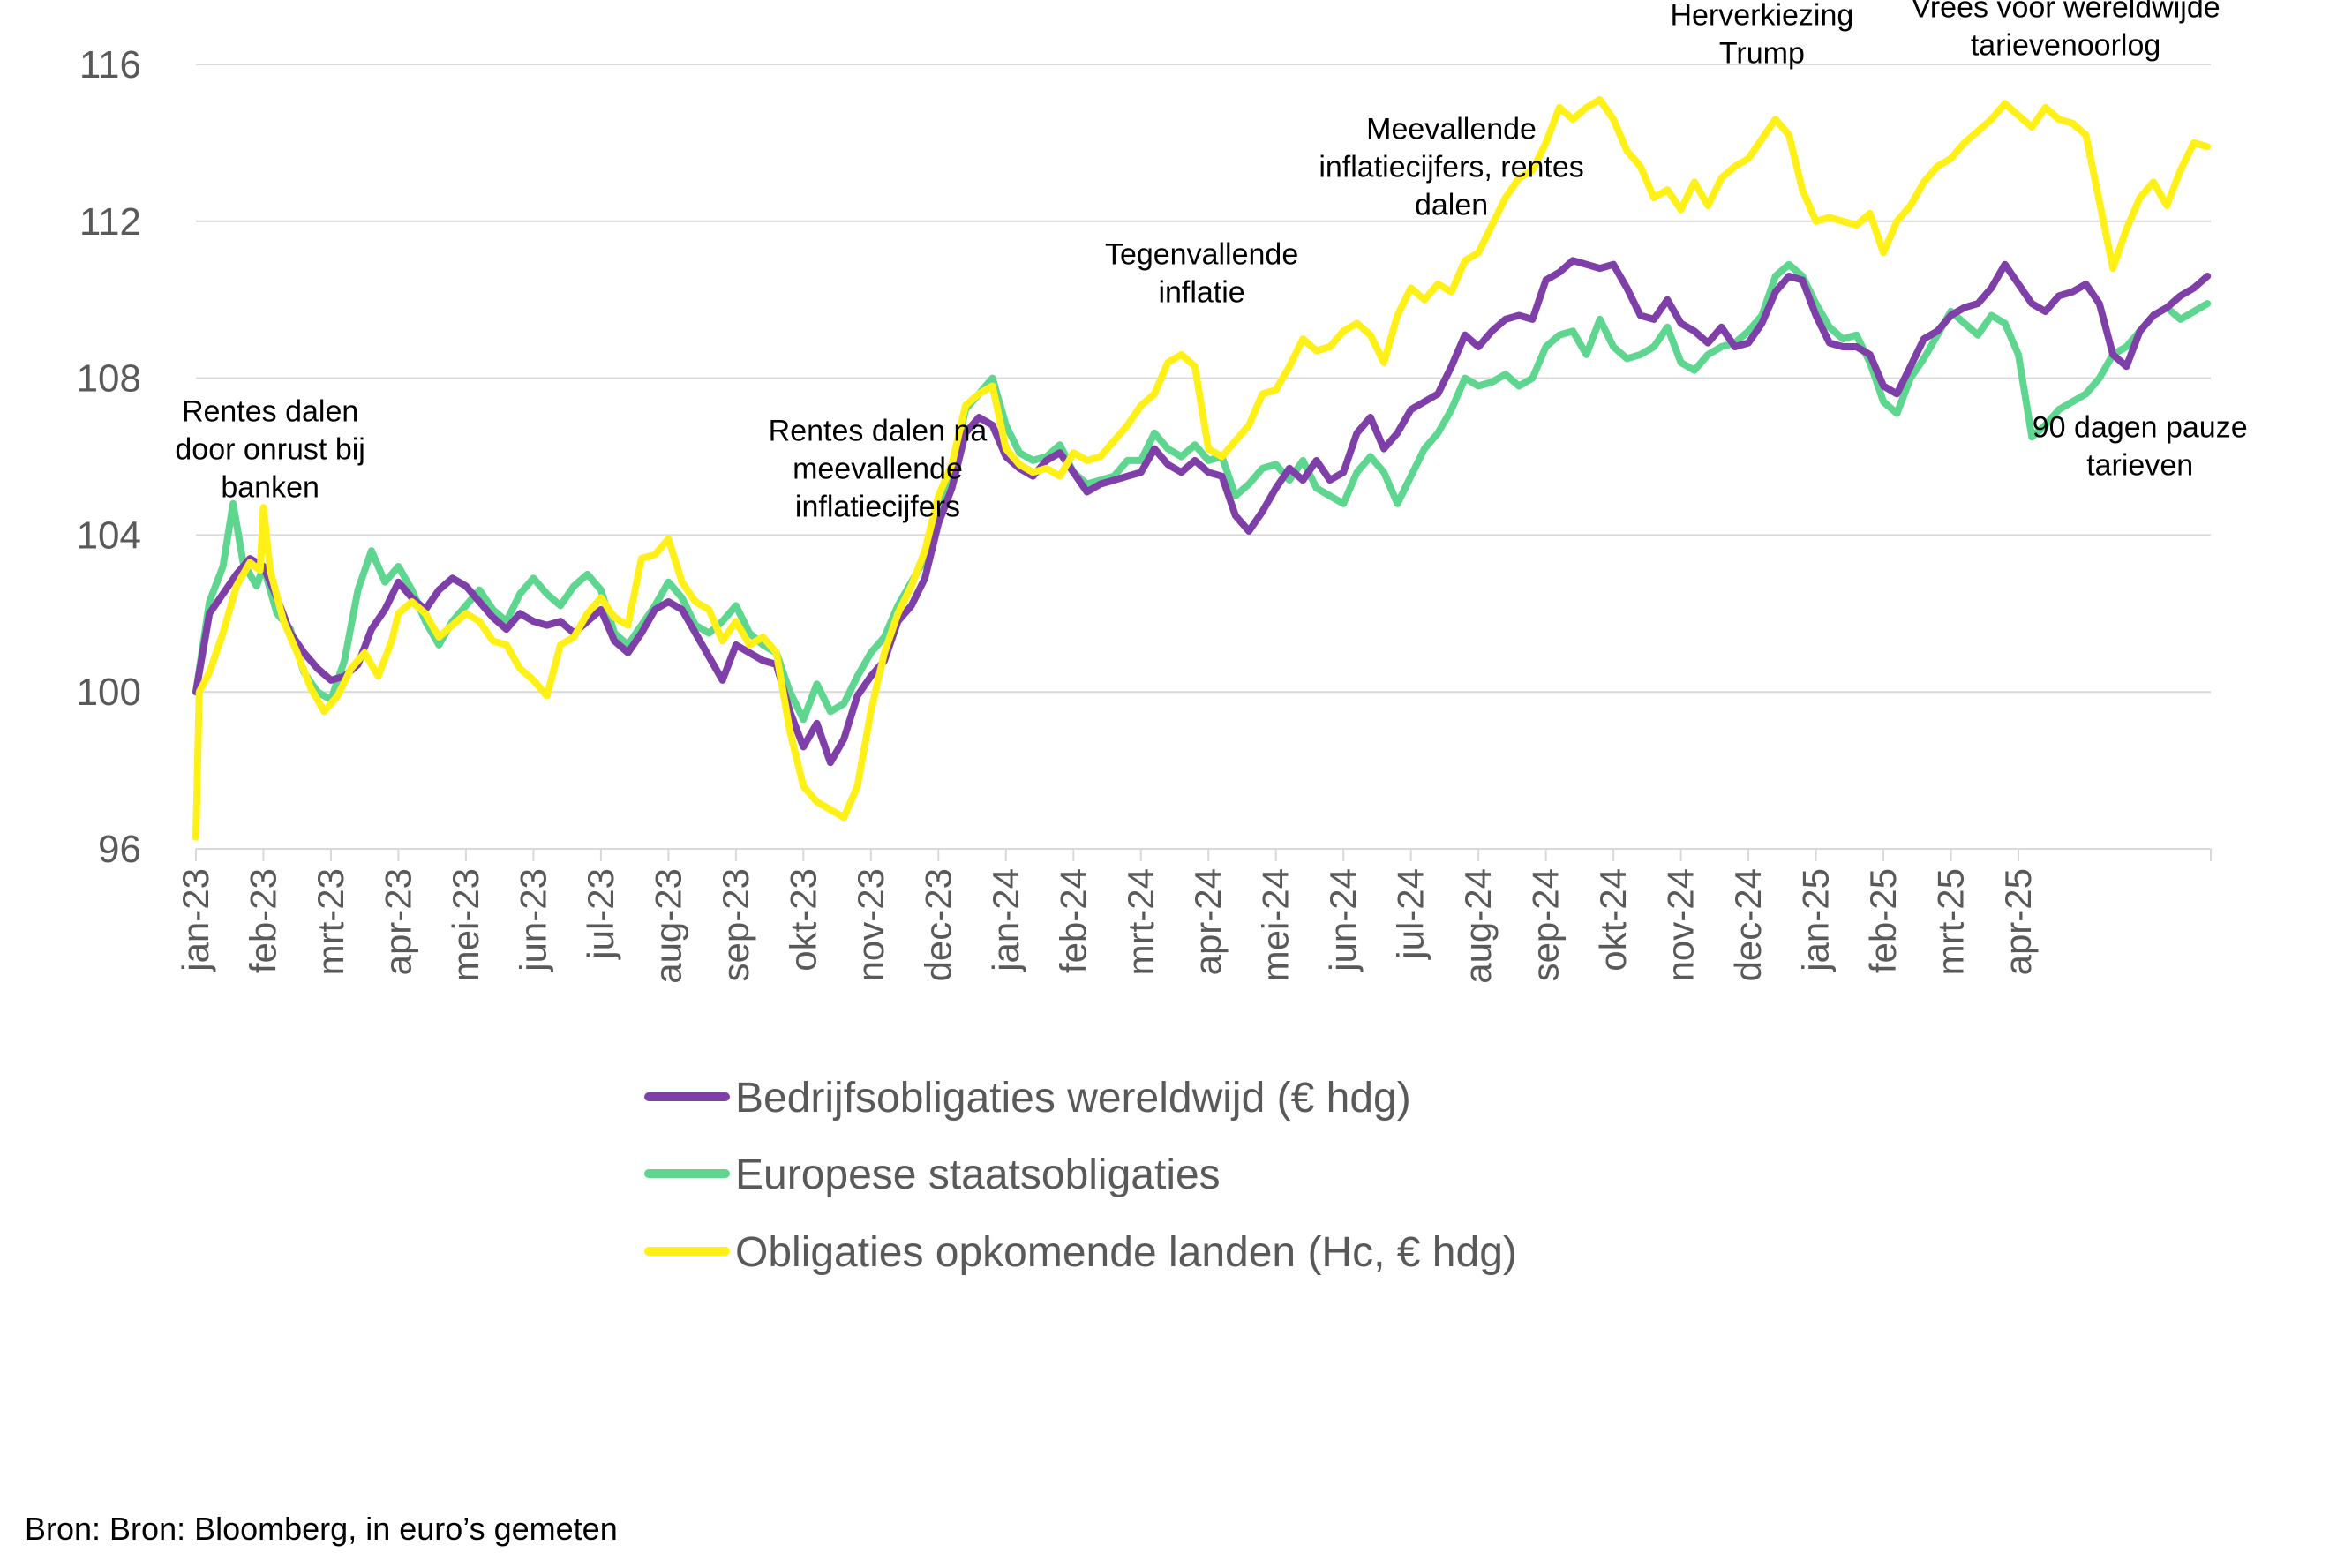  Describe the element at coordinates (2140, 427) in the screenshot. I see `annotation-text: 90 dagen pauze` at that location.